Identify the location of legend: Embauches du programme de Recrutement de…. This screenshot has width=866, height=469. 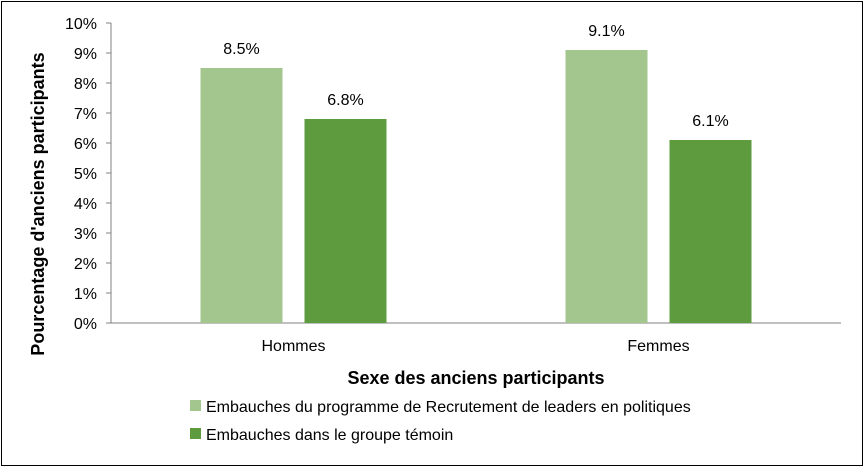
(440, 421).